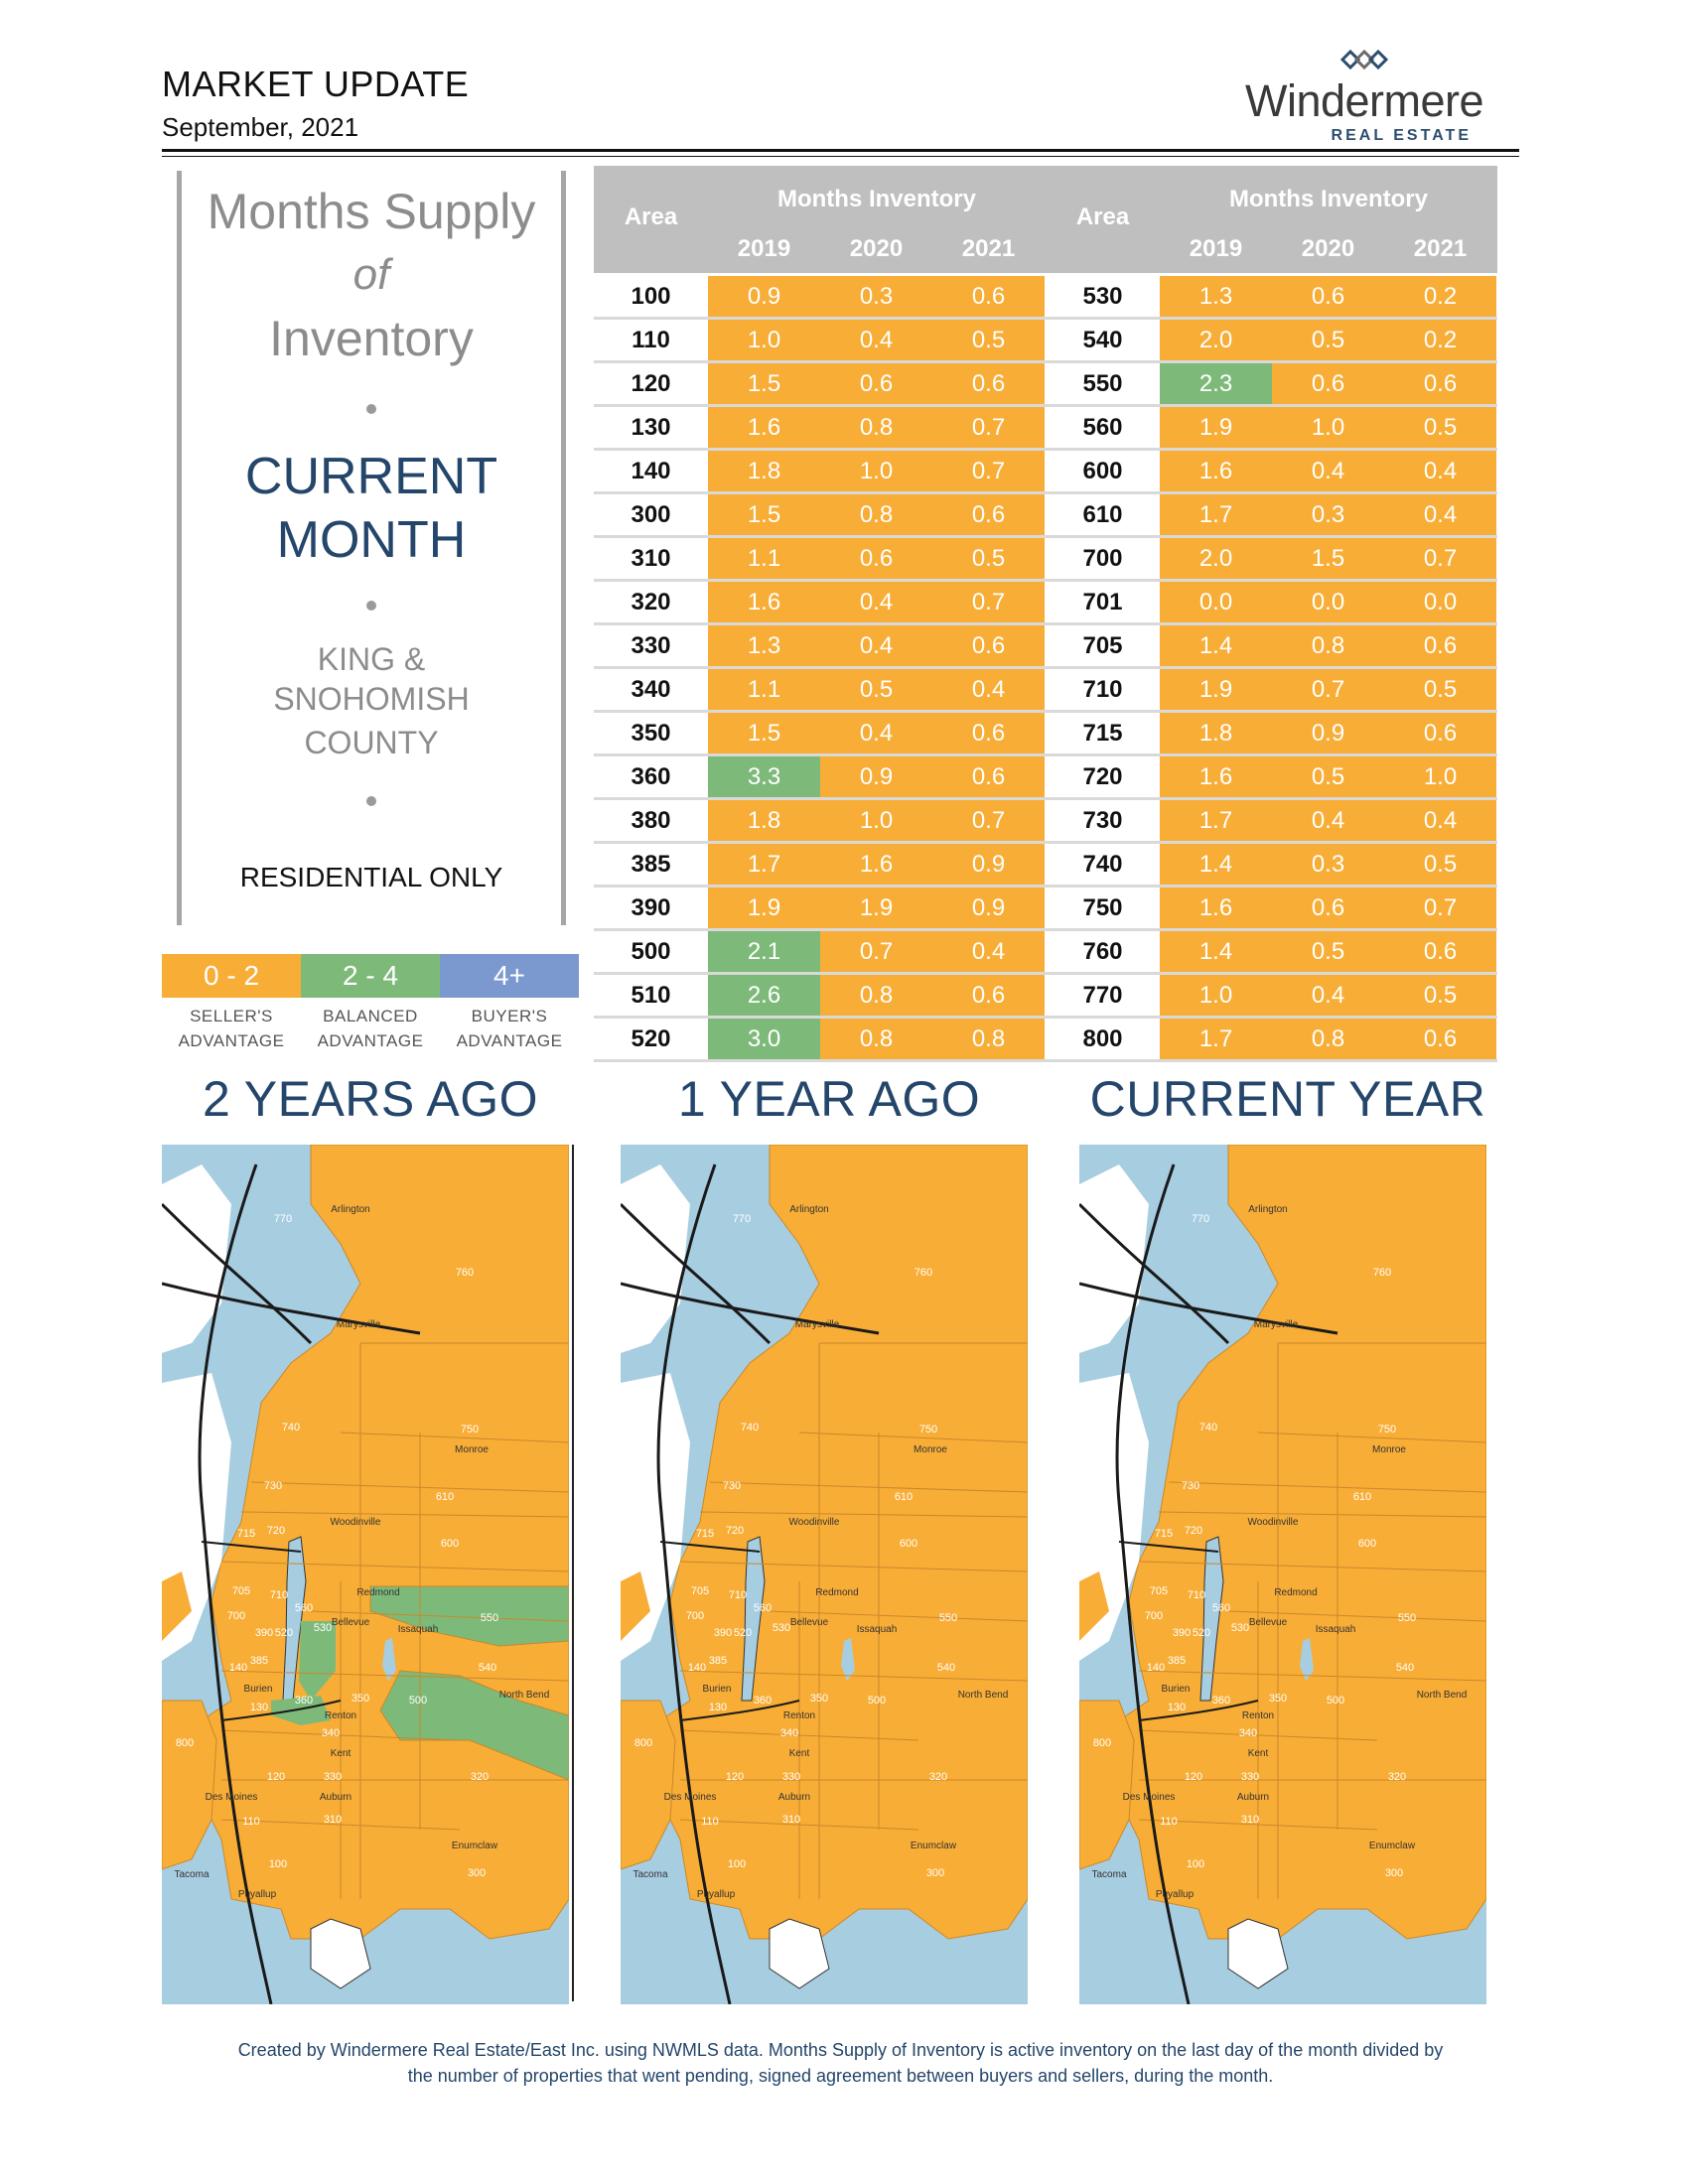 Image resolution: width=1688 pixels, height=2184 pixels. Describe the element at coordinates (371, 742) in the screenshot. I see `panel-county-line3: COUNTY` at that location.